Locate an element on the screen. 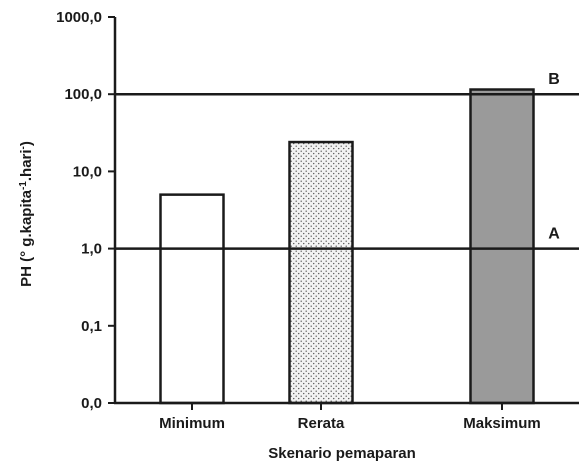  x-tick-label: Rerata is located at coordinates (321, 423).